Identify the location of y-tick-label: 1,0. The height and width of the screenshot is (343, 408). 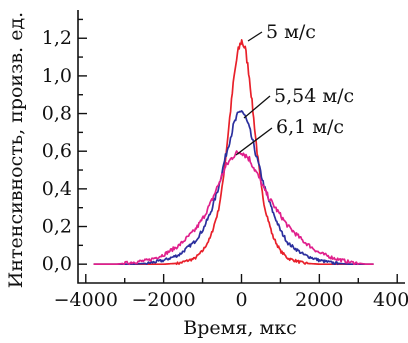
(57, 76).